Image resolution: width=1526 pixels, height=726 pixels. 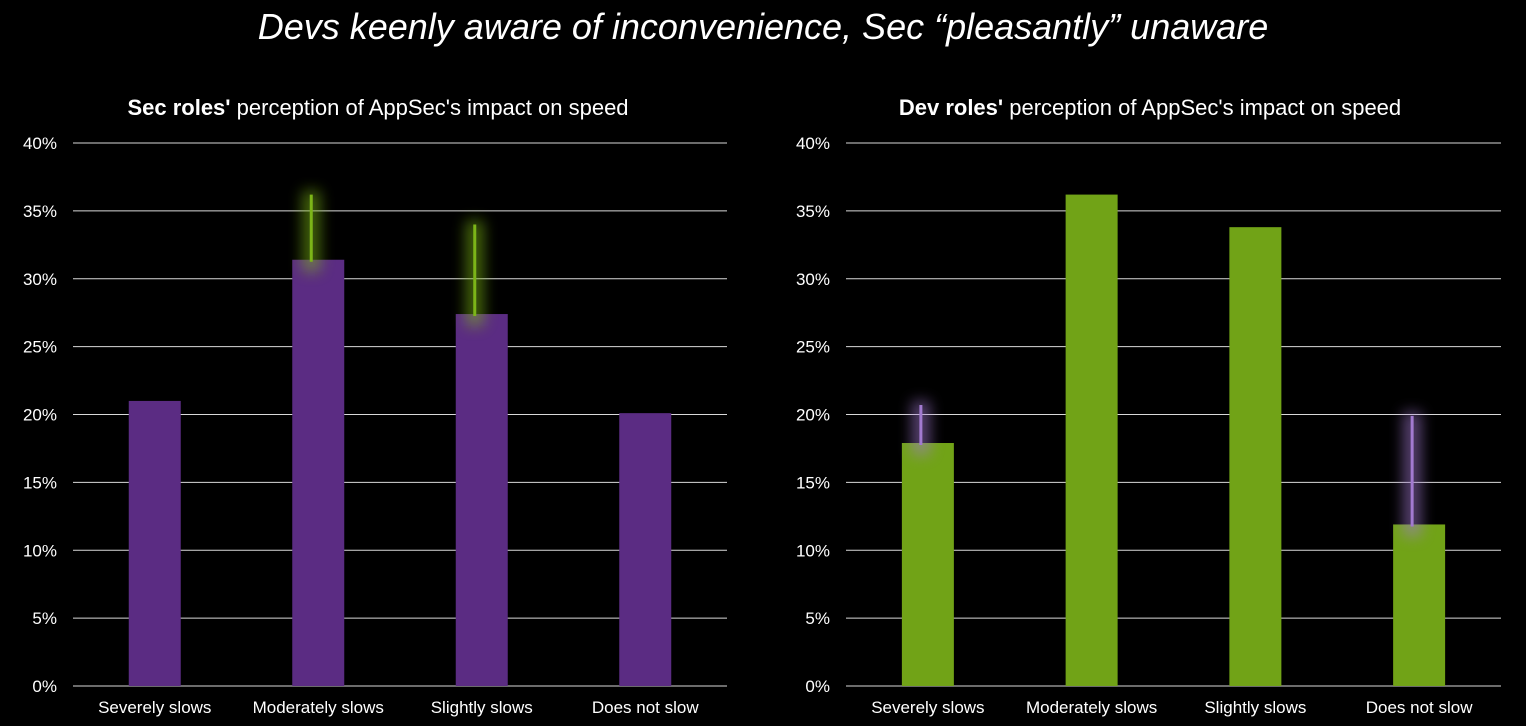 What do you see at coordinates (40, 482) in the screenshot?
I see `sec-y-tick-label: 15%` at bounding box center [40, 482].